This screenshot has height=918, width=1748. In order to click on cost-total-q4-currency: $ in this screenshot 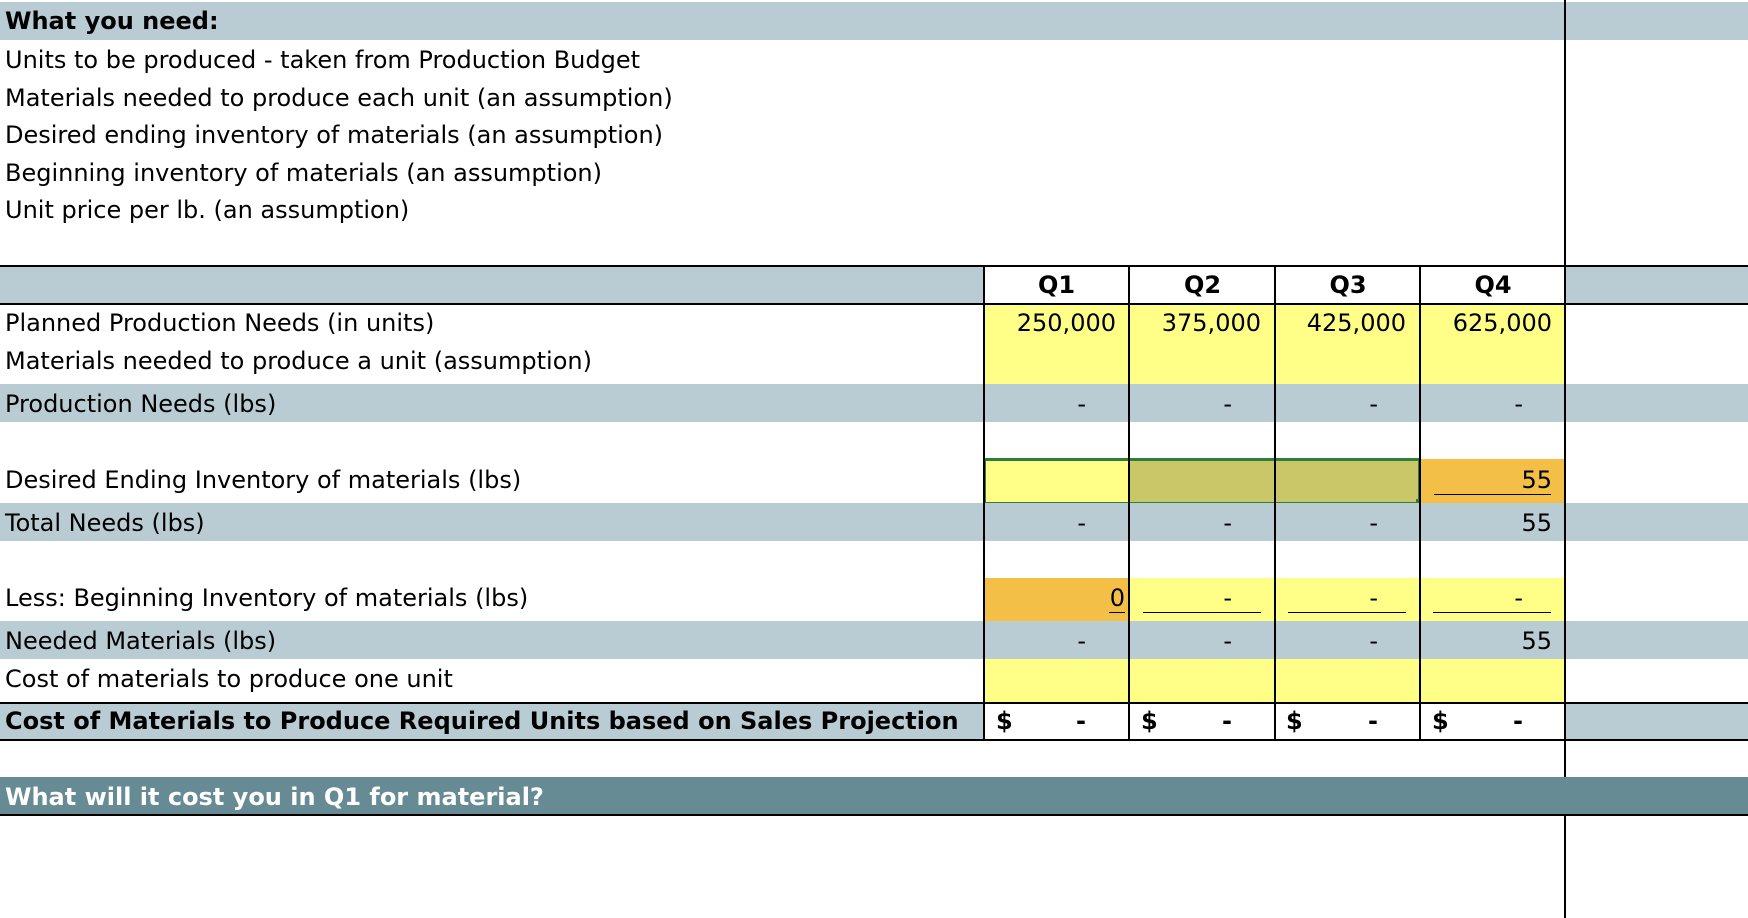, I will do `click(1440, 721)`.